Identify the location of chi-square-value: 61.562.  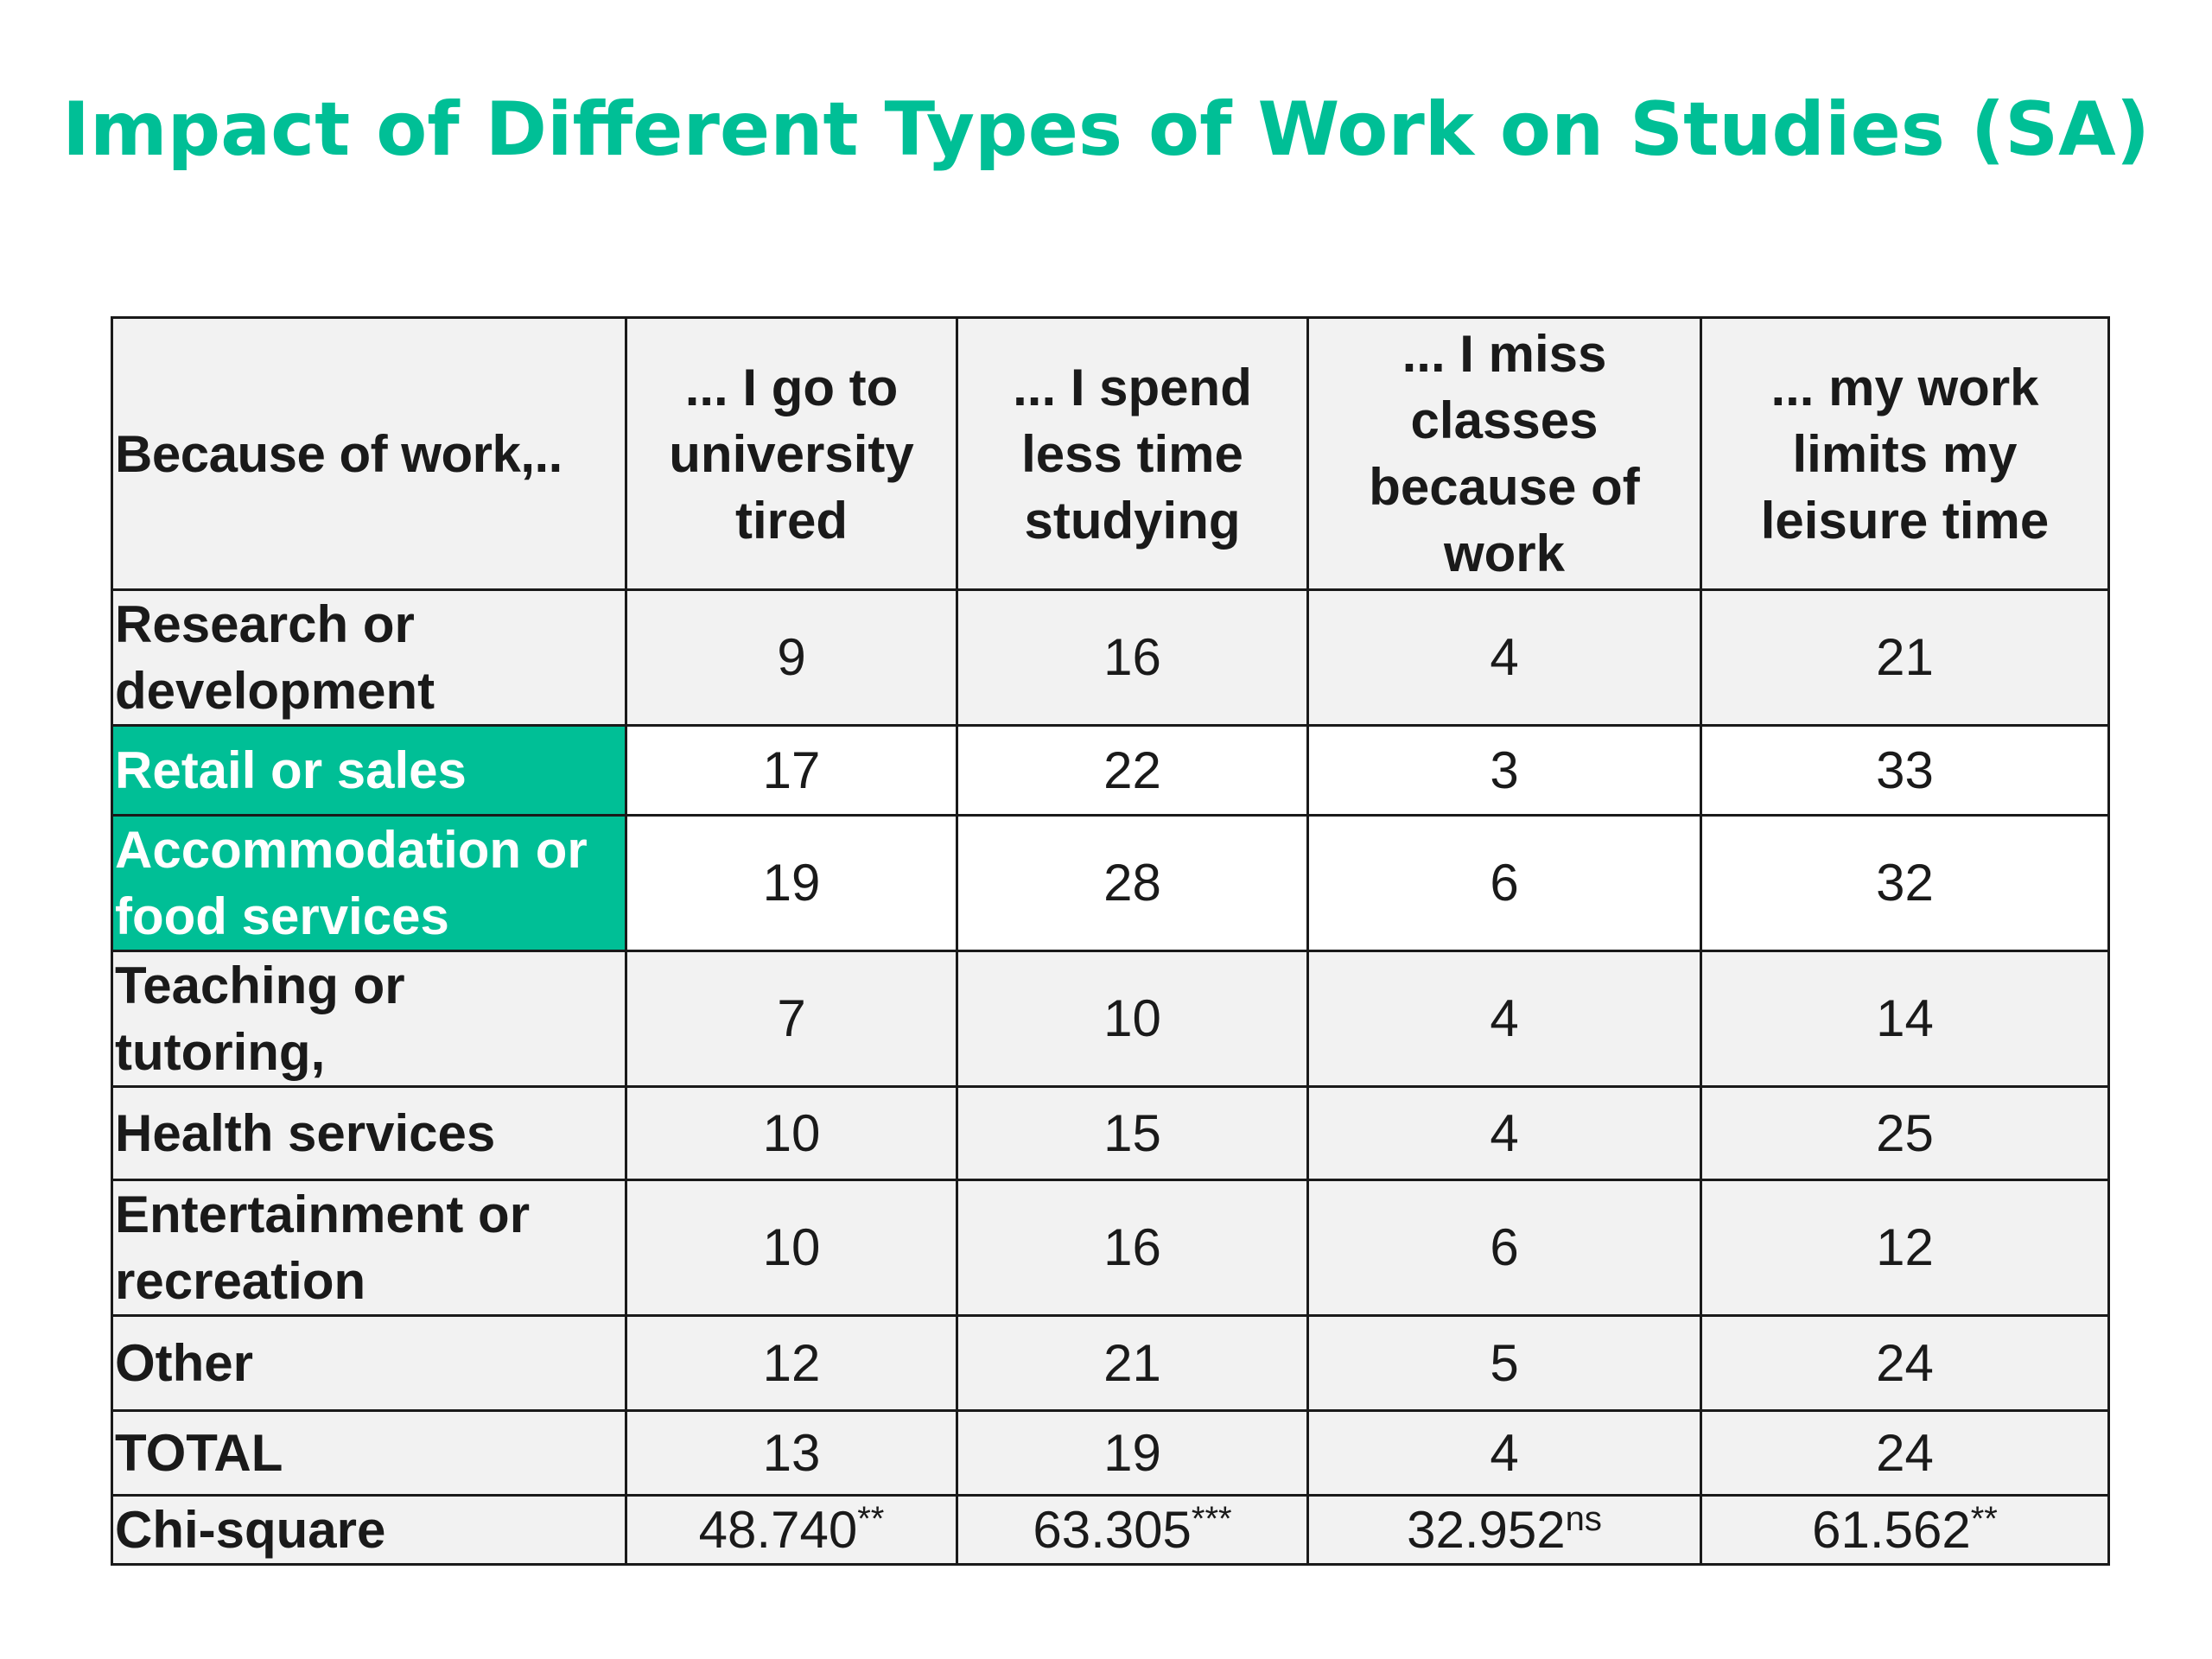
(1891, 1529).